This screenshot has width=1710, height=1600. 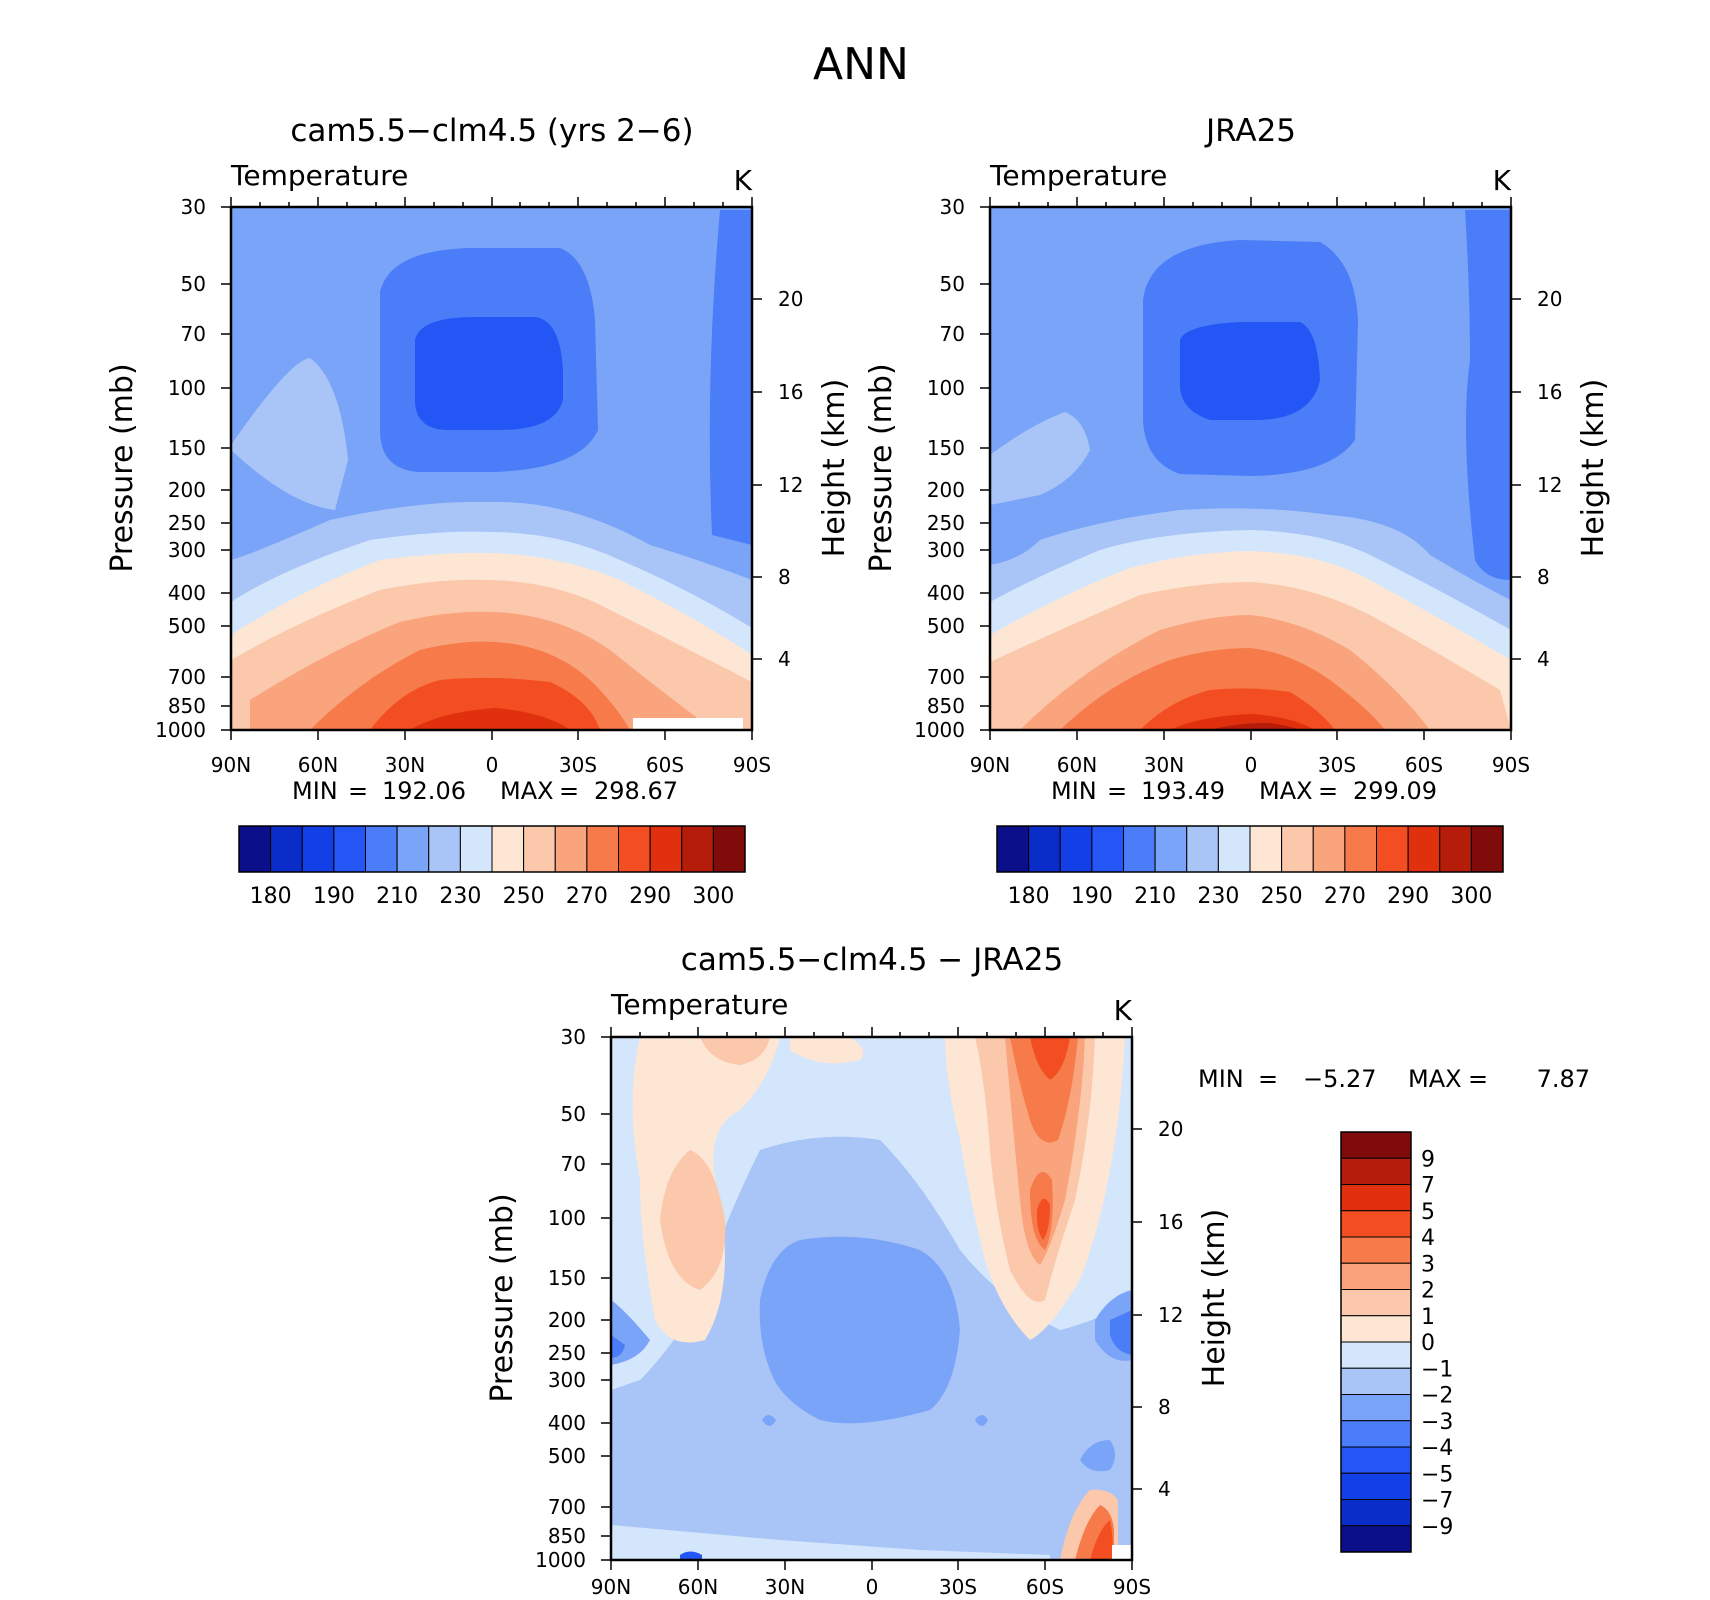 I want to click on obs-ytick-label: 250, so click(x=946, y=523).